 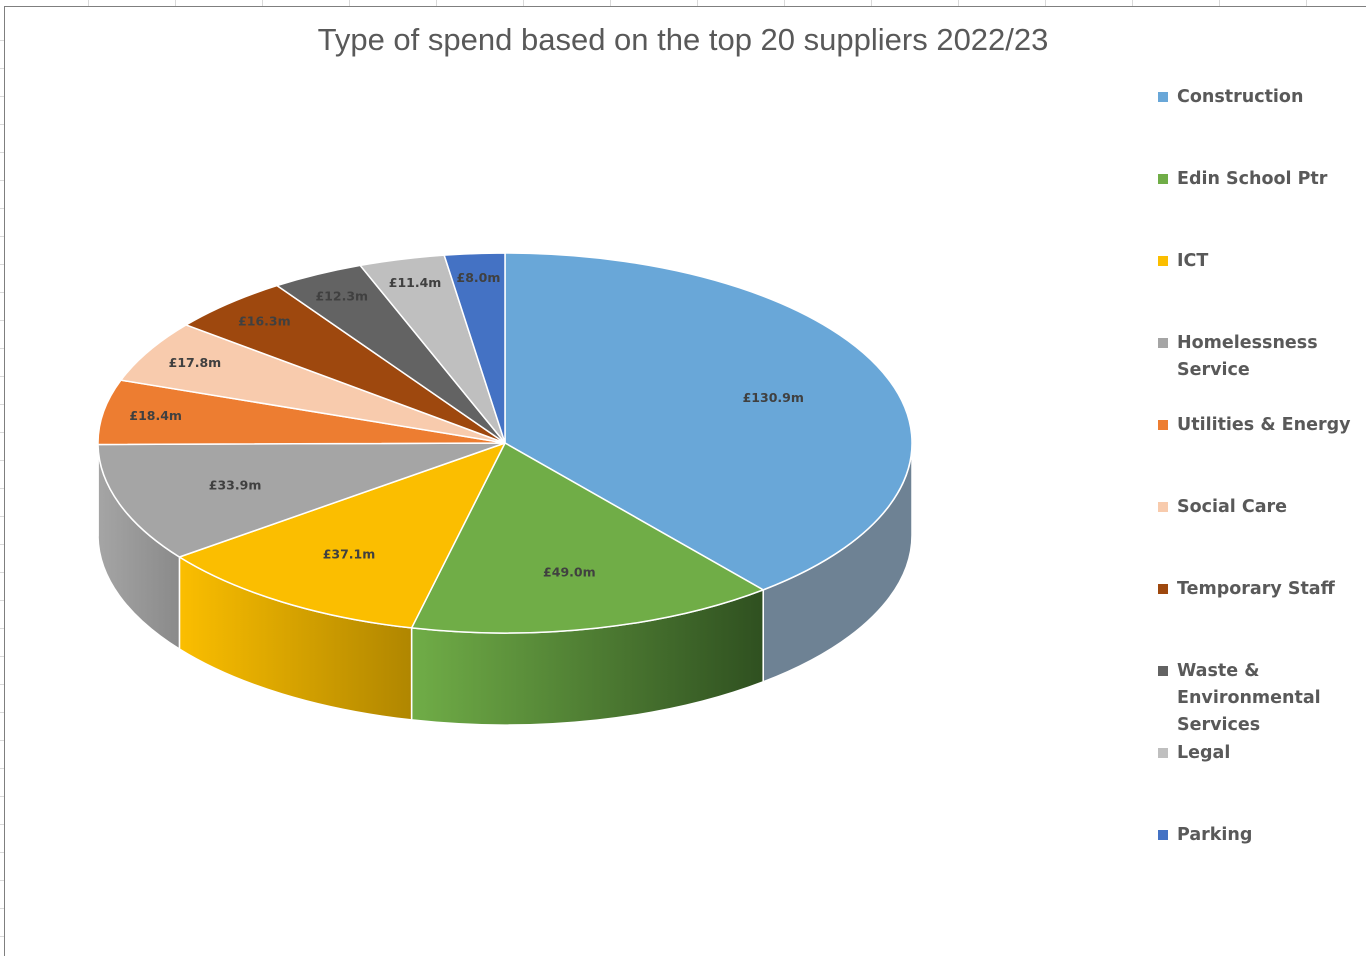 I want to click on data-label-parking: £8.0m, so click(x=479, y=277).